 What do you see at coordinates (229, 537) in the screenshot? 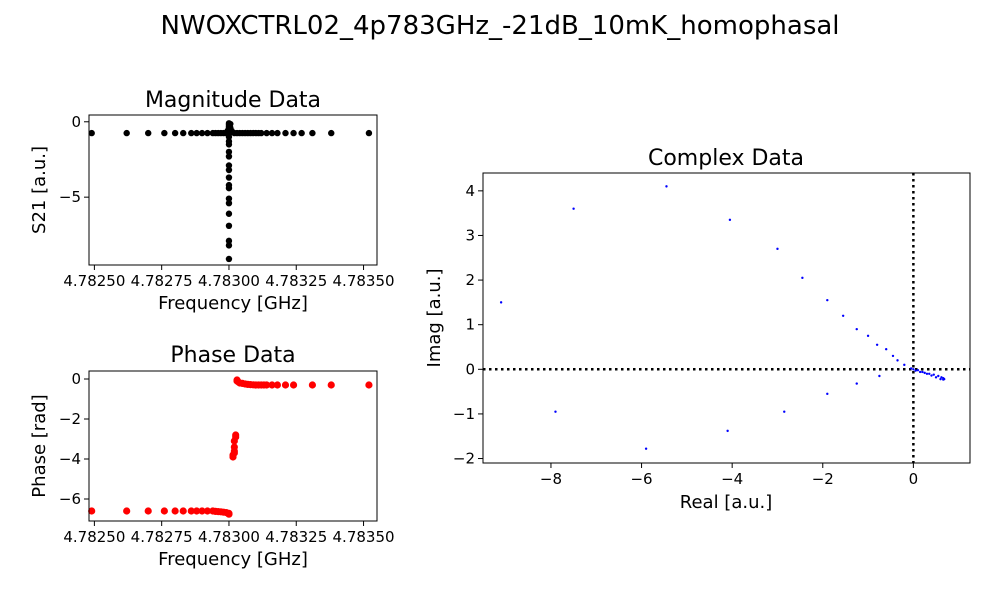
I see `phase-xtick-label-2: 4.78300` at bounding box center [229, 537].